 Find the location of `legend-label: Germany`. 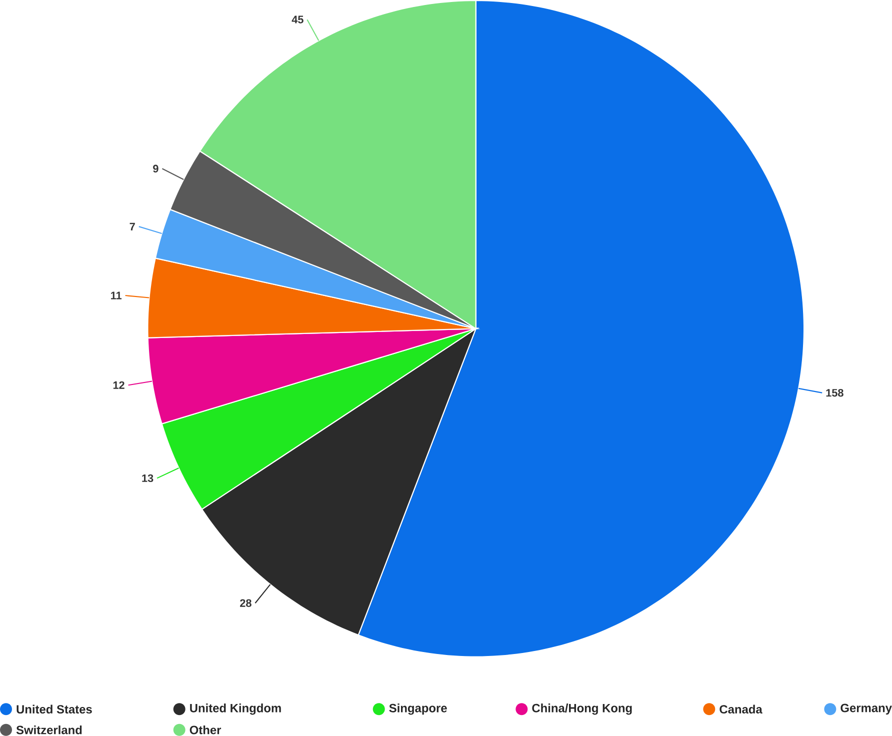

legend-label: Germany is located at coordinates (866, 709).